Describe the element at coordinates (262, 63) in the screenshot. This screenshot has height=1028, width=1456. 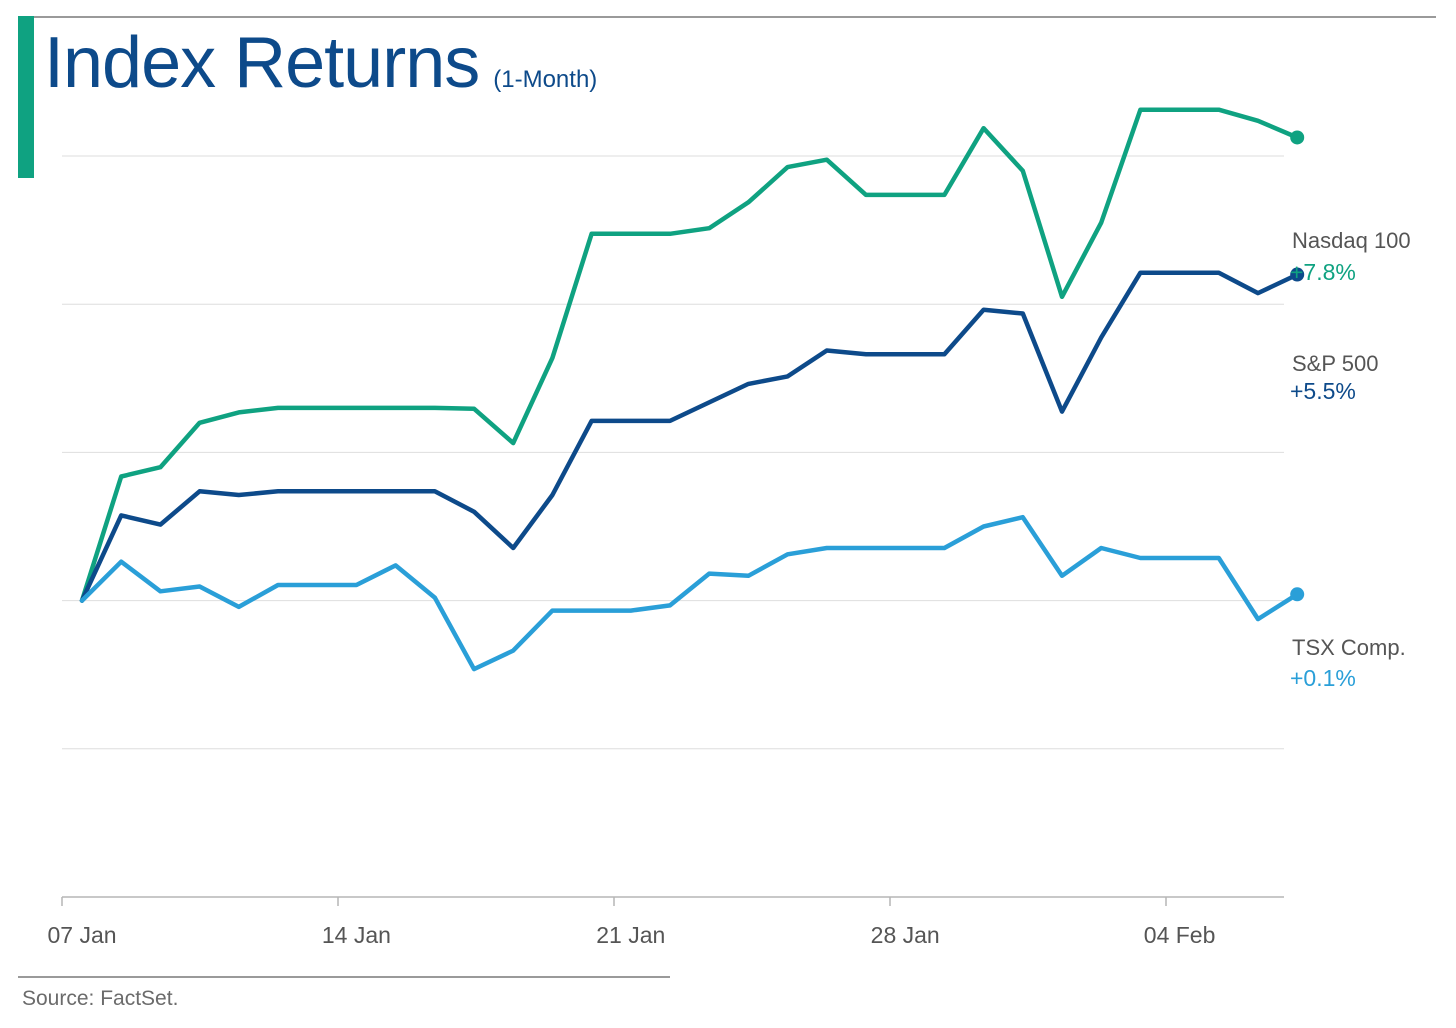
I see `chart-title-text: Index Returns` at that location.